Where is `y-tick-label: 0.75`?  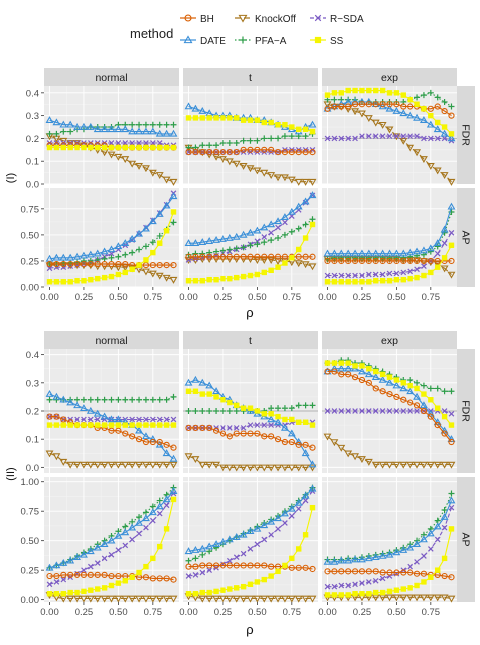
y-tick-label: 0.75 is located at coordinates (30, 209).